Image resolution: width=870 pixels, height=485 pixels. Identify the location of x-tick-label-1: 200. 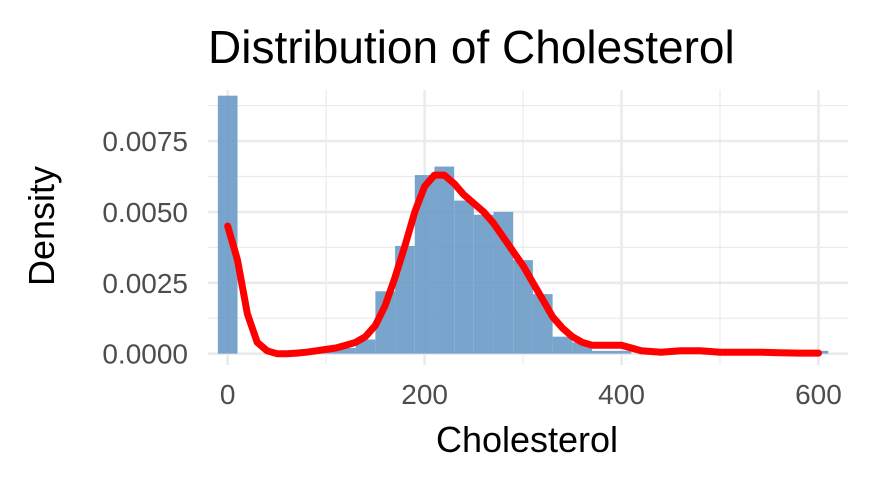
(424, 394).